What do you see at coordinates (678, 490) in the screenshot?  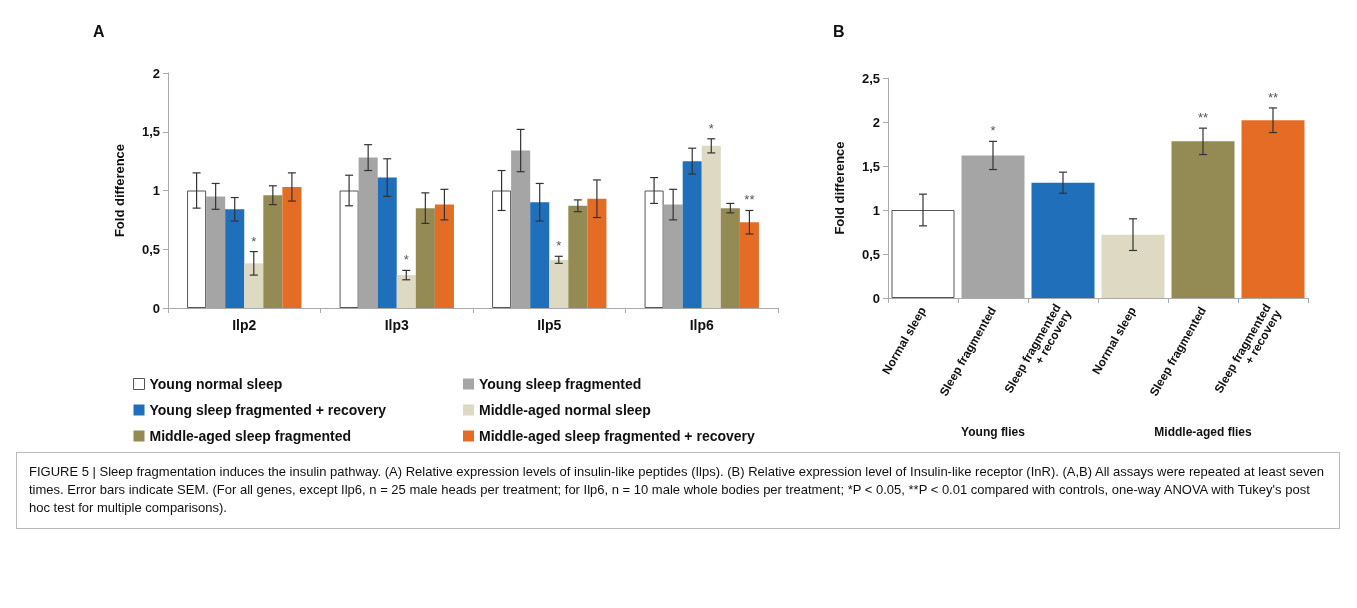 I see `caption: FIGURE 5 | Sleep fragmentation induces the insulin pathway. (A) Relative expression levels of insulin-like peptides (Ilps). (B) Relative expression level of Insulin-like receptor (InR). (A,B) All assays were repeated at least seven times. Error bars indicate SEM. (For all genes, except Ilp6, n = 25 male heads per treatment; for Ilp6, n = 10 male whole bodies per treatment; *P < 0.05, **P < 0.01 compared with controls, one-way ANOVA with Tukey's post hoc test for multiple comparisons).` at bounding box center [678, 490].